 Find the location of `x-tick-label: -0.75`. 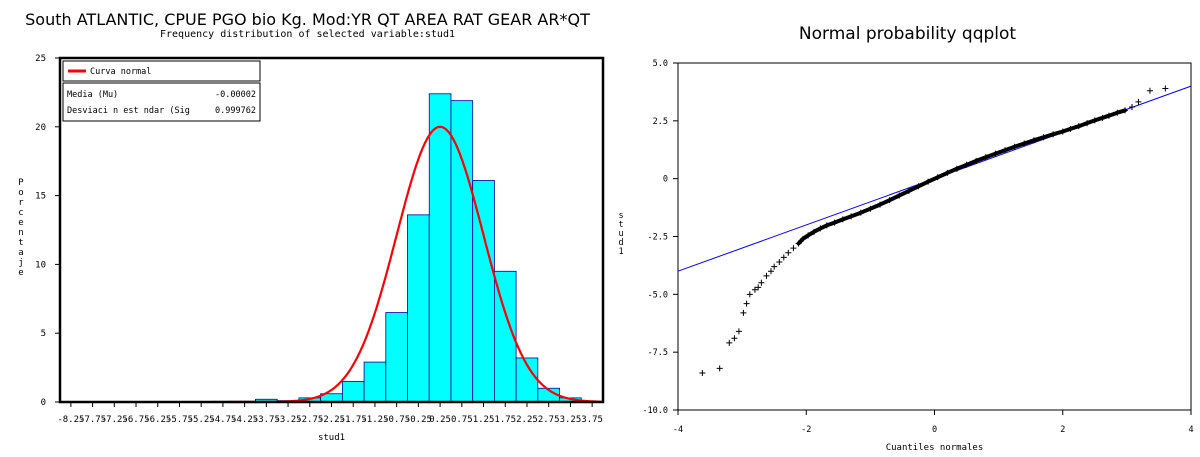

x-tick-label: -0.75 is located at coordinates (396, 420).